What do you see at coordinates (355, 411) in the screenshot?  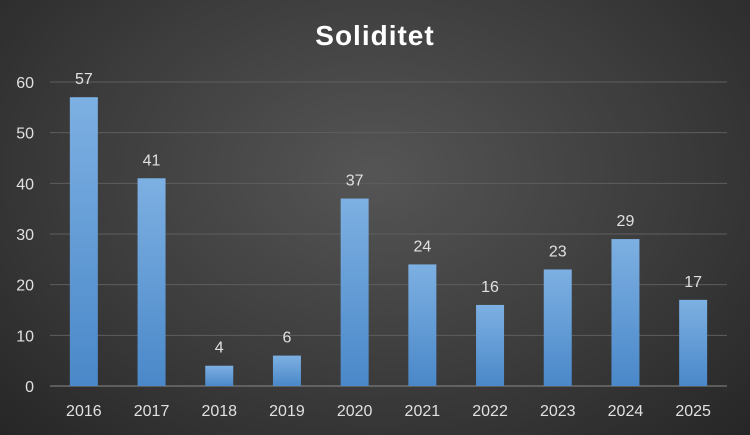 I see `x-tick-label-2020: 2020` at bounding box center [355, 411].